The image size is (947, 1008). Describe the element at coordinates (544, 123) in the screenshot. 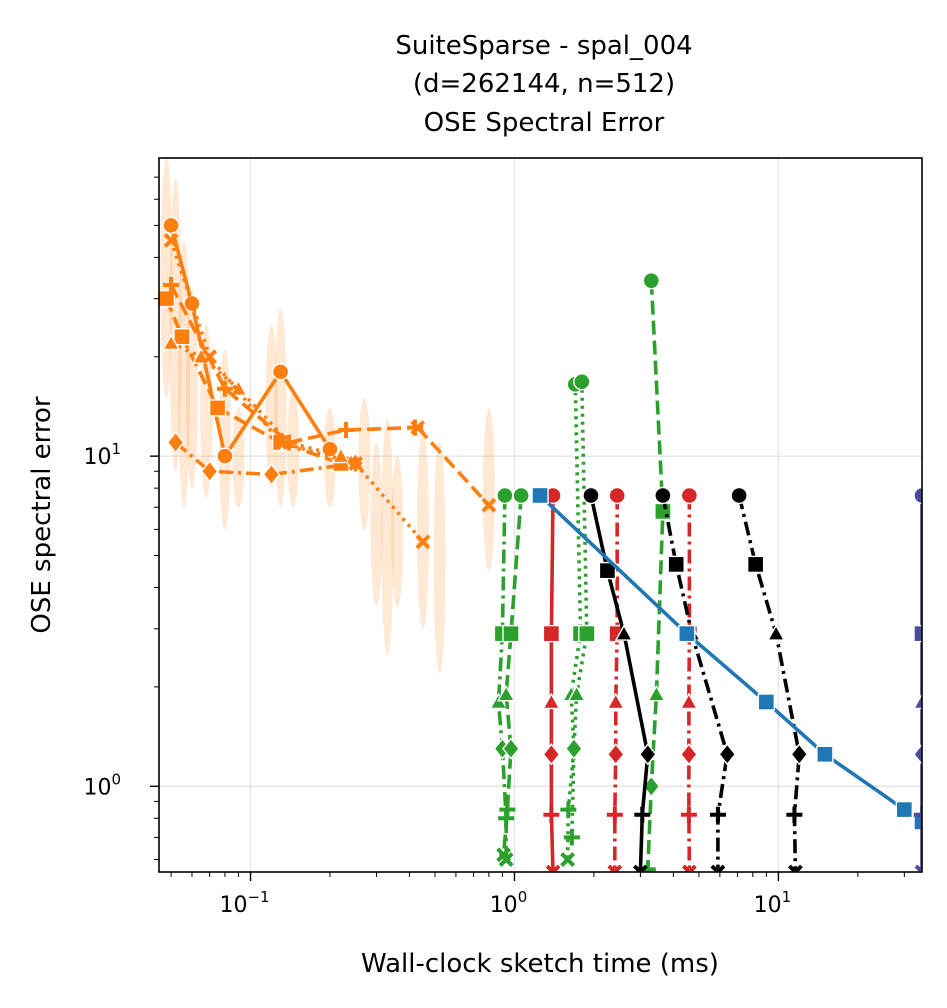

I see `title-line-3: OSE Spectral Error` at that location.